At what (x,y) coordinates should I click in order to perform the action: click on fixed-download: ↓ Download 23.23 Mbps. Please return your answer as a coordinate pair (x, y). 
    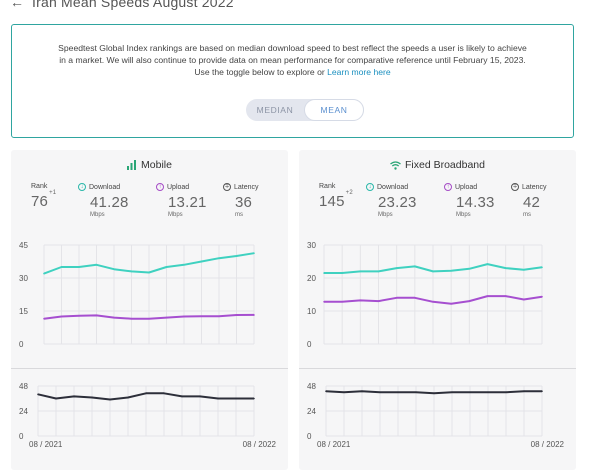
    Looking at the image, I should click on (391, 200).